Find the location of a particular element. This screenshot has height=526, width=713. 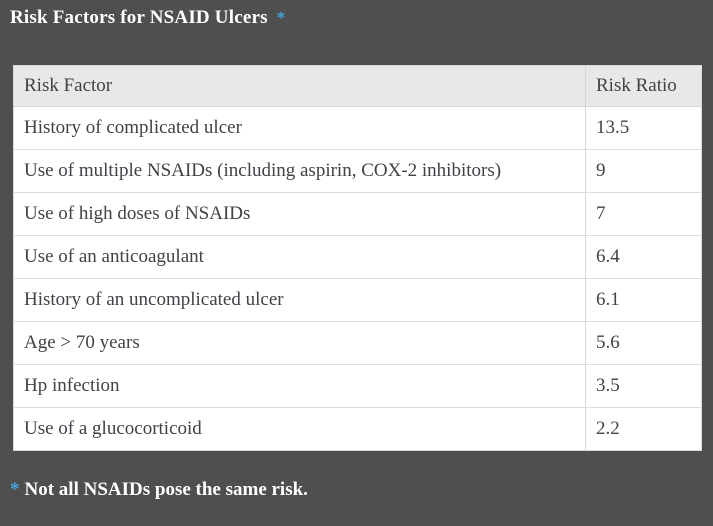

table-row: History of an uncomplicated ulcer 6.1 is located at coordinates (357, 300).